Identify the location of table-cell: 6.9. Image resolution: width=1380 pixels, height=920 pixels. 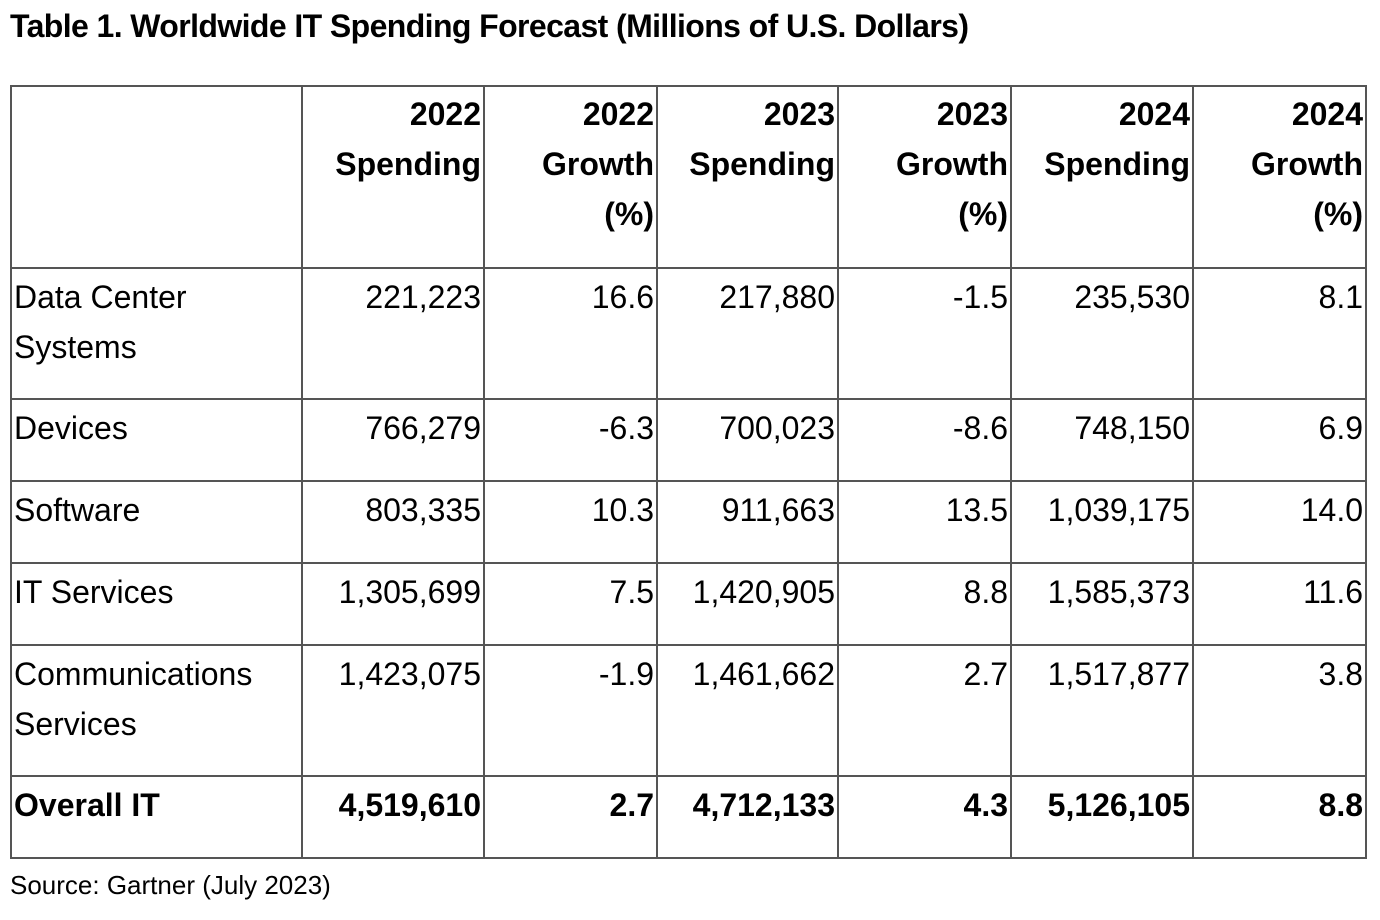
(1279, 440).